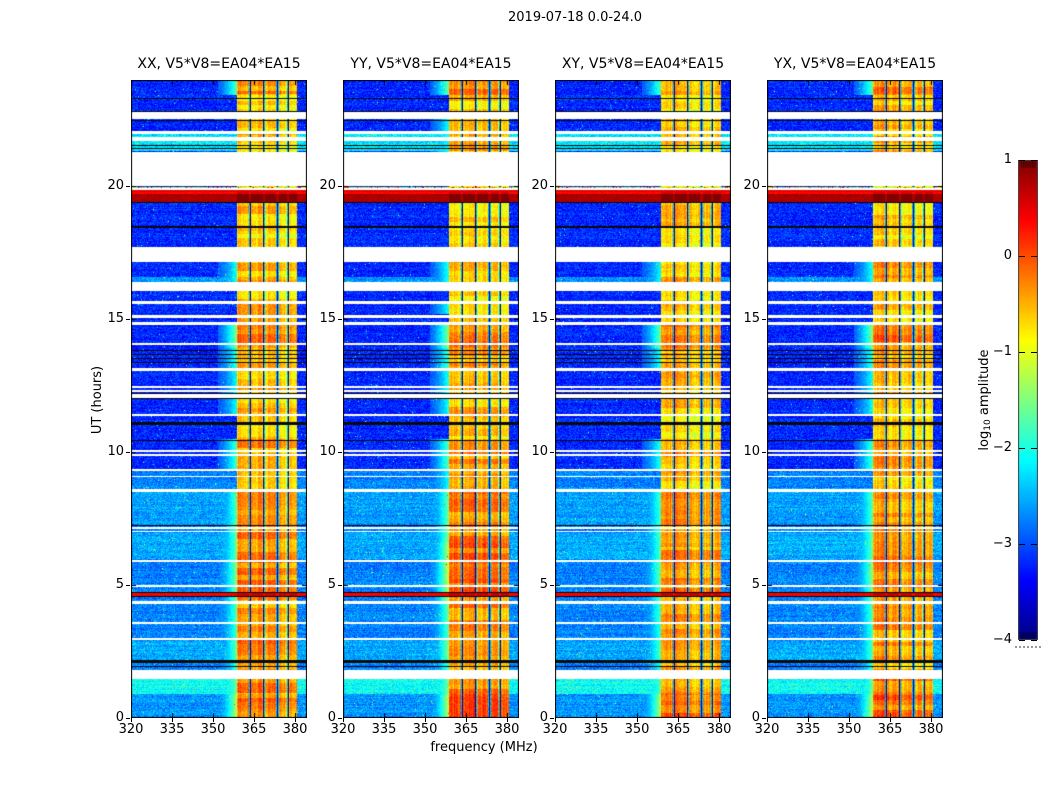 The height and width of the screenshot is (800, 1050). What do you see at coordinates (643, 64) in the screenshot?
I see `panel-title-xy: XY, V5*V8=EA04*EA15` at bounding box center [643, 64].